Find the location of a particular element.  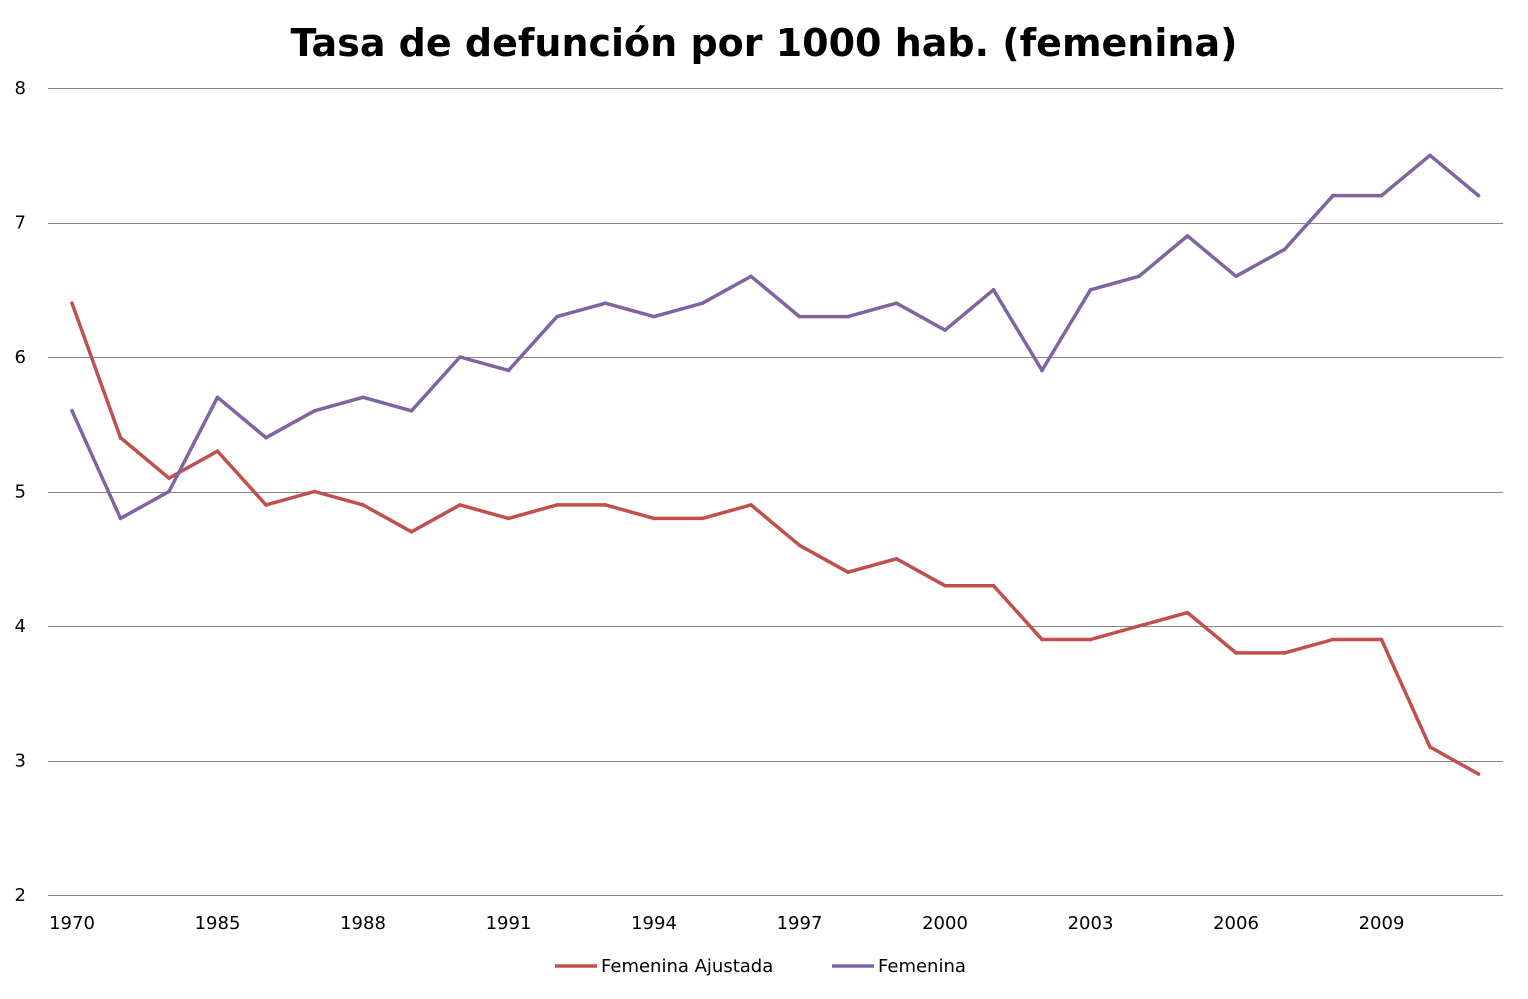

legend-item: Femenina Ajustada is located at coordinates (664, 966).